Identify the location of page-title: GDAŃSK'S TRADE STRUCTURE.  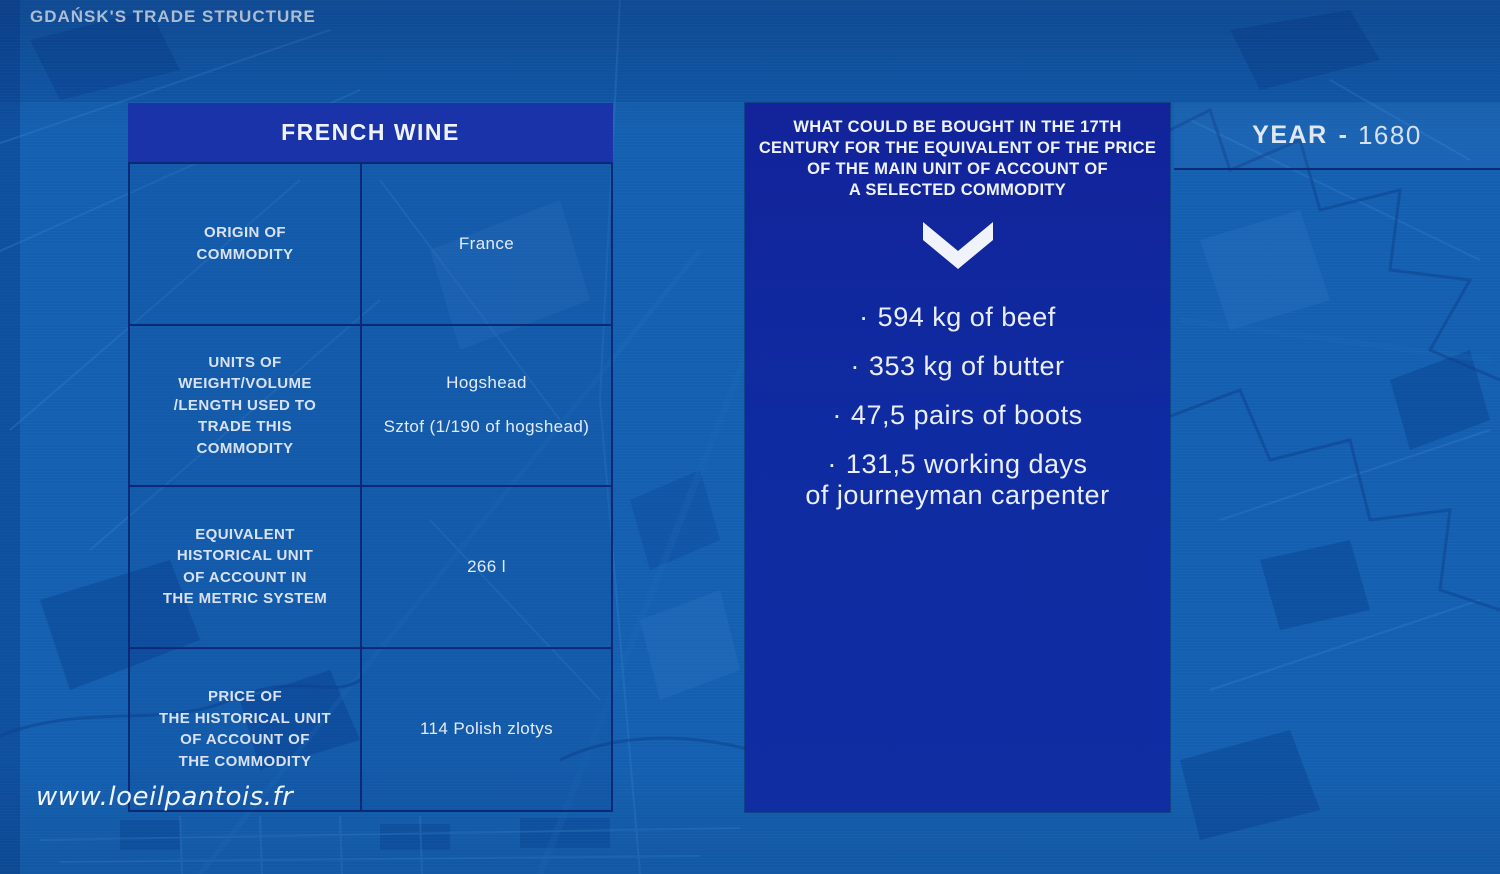
(173, 16).